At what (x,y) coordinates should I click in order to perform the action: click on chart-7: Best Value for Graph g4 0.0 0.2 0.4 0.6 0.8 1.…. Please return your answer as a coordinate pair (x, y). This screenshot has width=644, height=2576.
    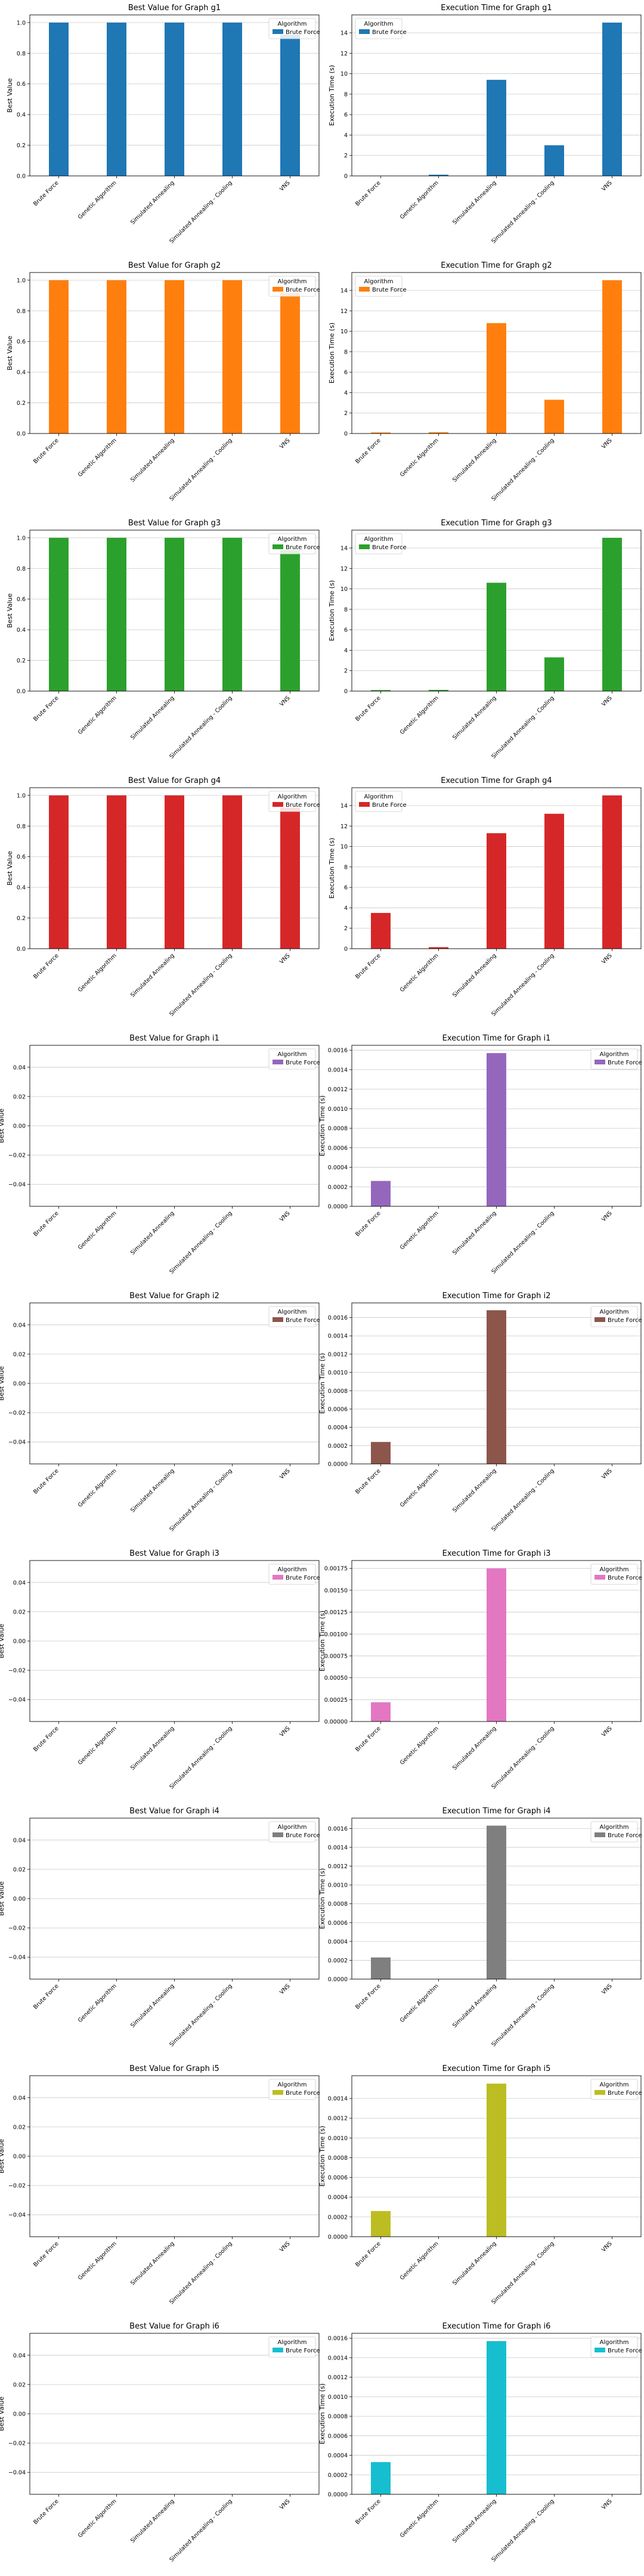
    Looking at the image, I should click on (163, 897).